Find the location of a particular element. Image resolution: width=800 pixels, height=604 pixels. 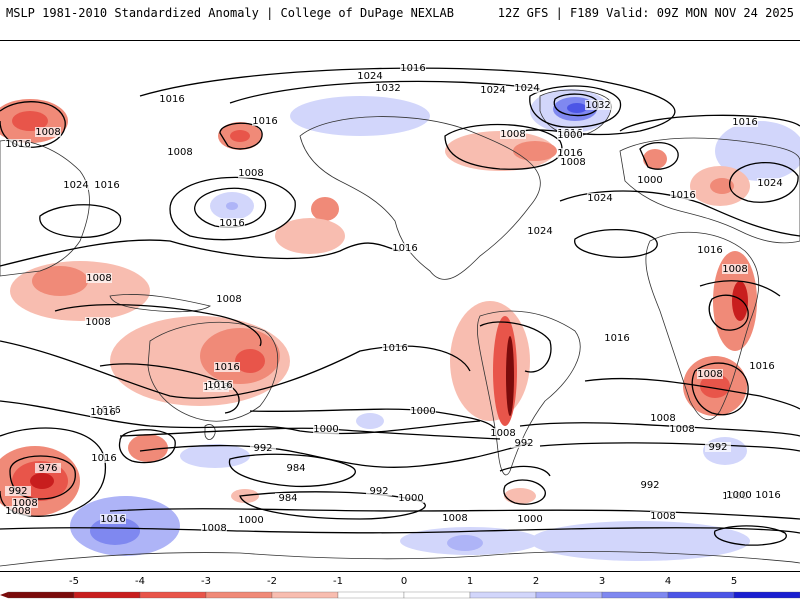

isobar-1000-s-ocean is located at coordinates (310, 433).